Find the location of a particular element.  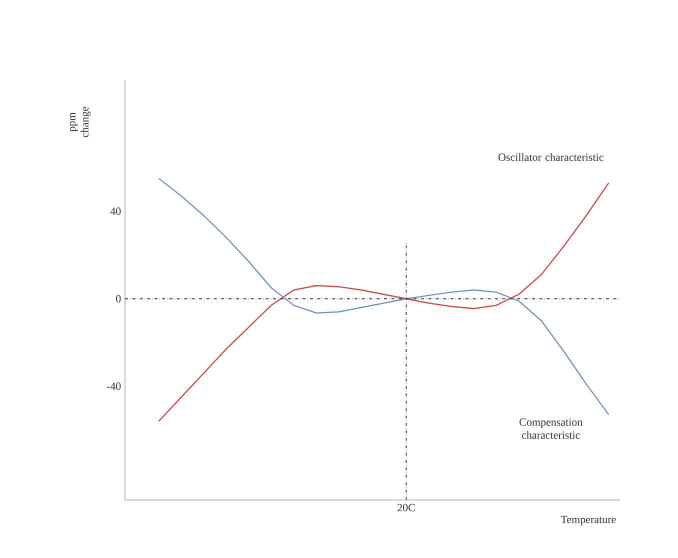

text: Compensation characteristic is located at coordinates (551, 428).